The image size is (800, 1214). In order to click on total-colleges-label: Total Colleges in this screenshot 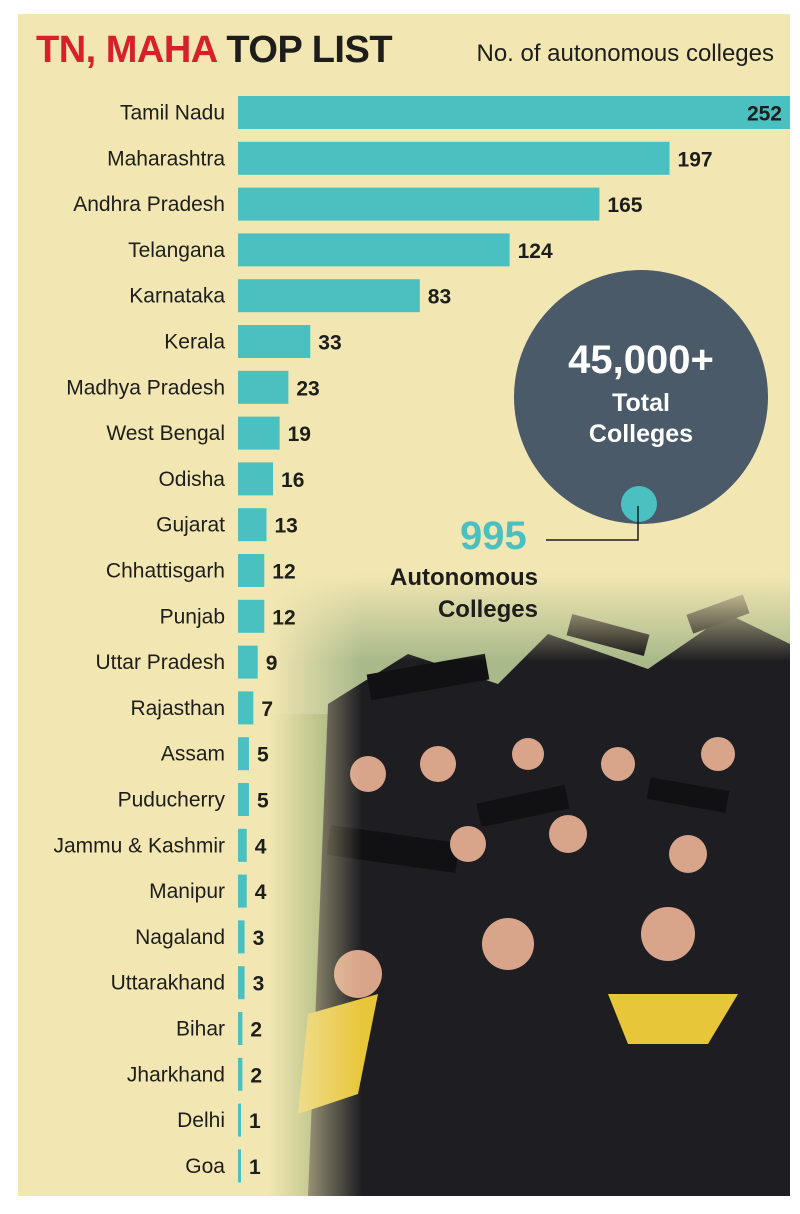, I will do `click(641, 418)`.